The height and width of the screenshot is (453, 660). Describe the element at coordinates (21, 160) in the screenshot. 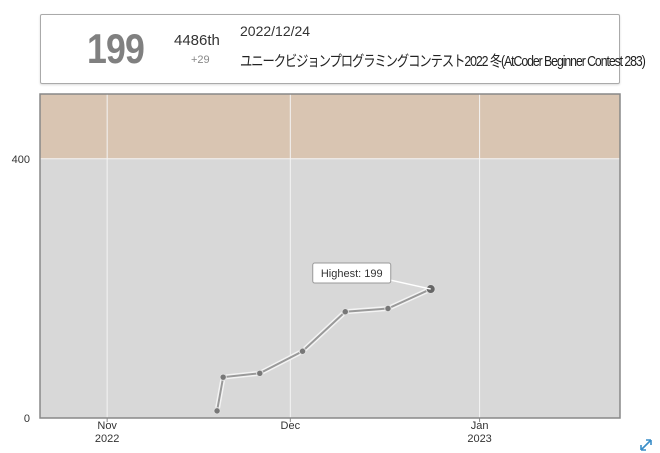

I see `y-tick-label: 400` at that location.